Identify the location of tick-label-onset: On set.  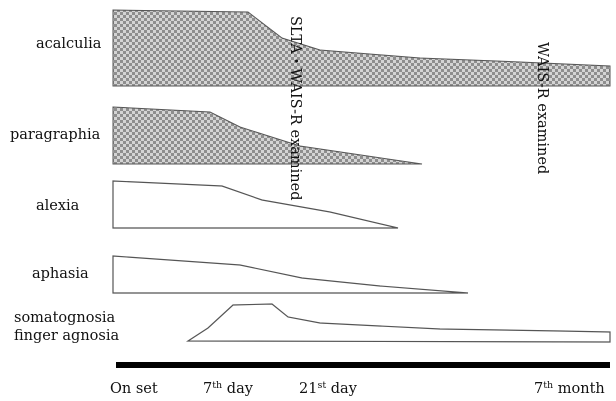
(134, 389).